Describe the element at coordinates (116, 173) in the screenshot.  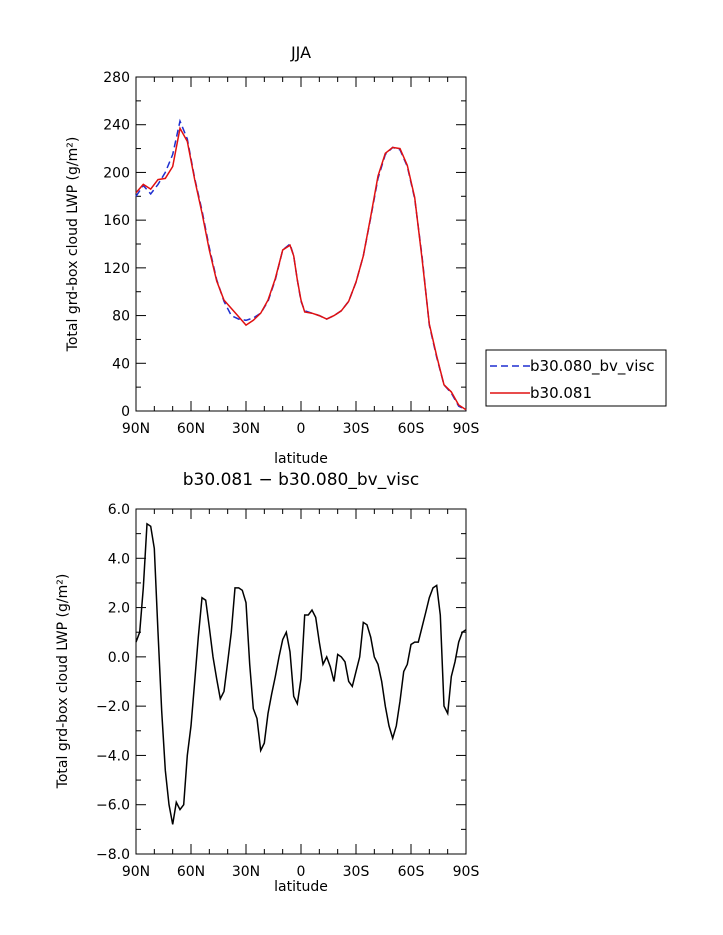
I see `y-tick-label: 200` at that location.